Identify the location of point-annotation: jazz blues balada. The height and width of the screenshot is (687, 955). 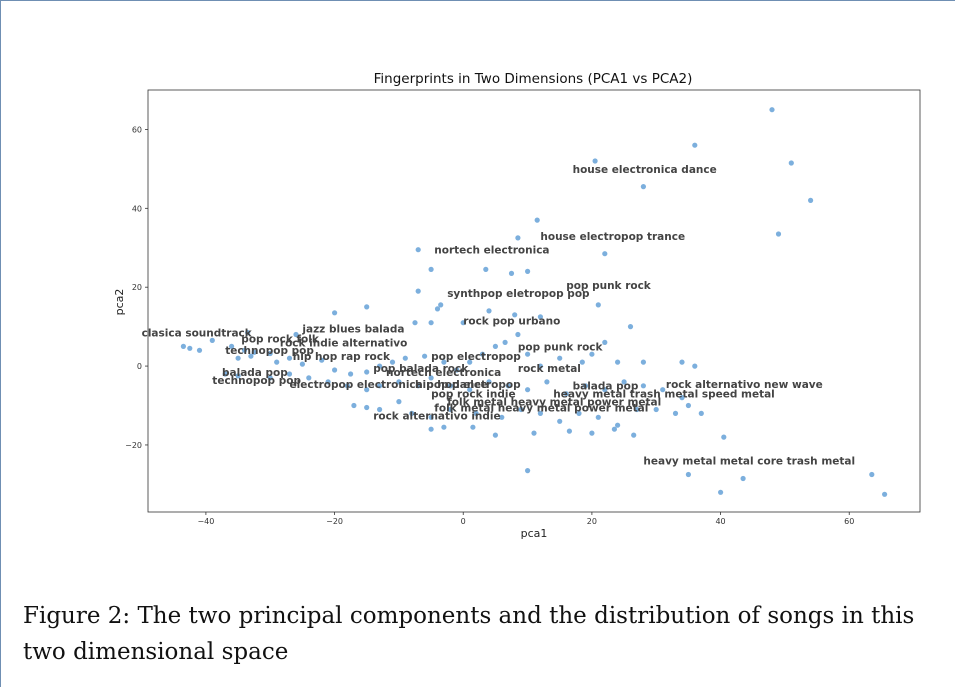
(352, 330).